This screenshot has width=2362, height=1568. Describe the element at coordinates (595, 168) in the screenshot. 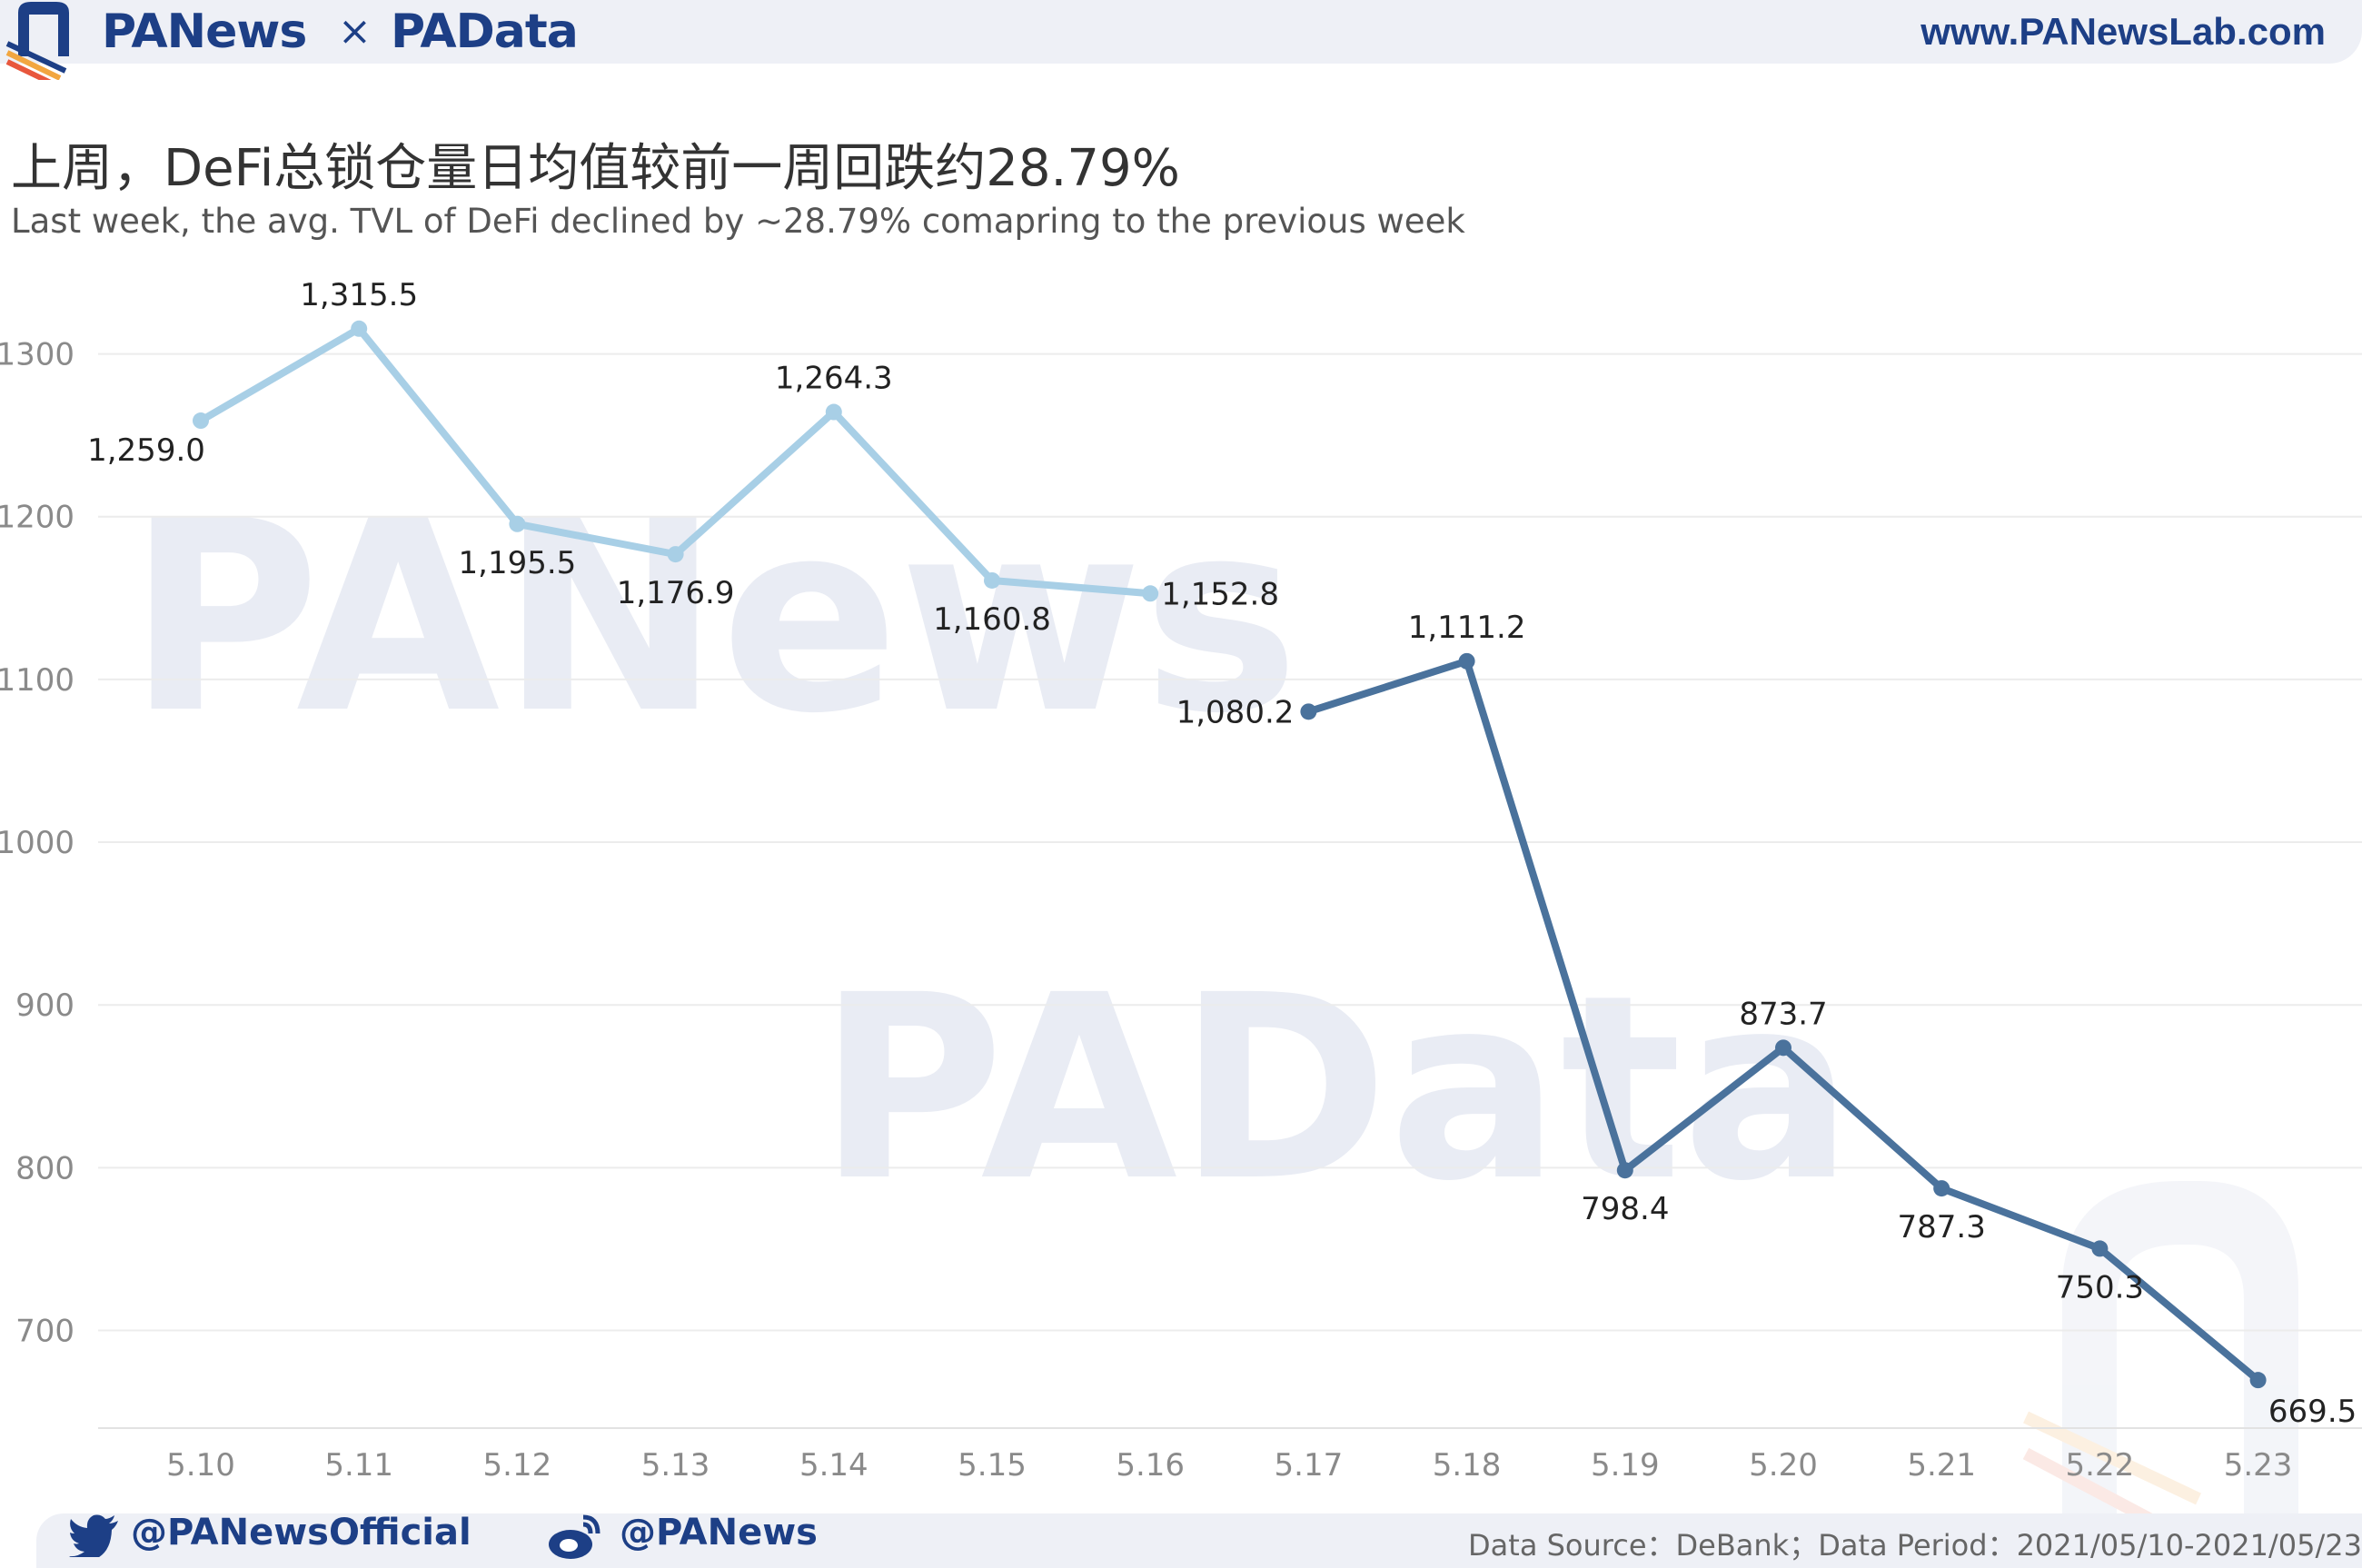

I see `chart-title: 上周，DeFi总锁仓量日均值较前一周回跌约28.79%` at that location.